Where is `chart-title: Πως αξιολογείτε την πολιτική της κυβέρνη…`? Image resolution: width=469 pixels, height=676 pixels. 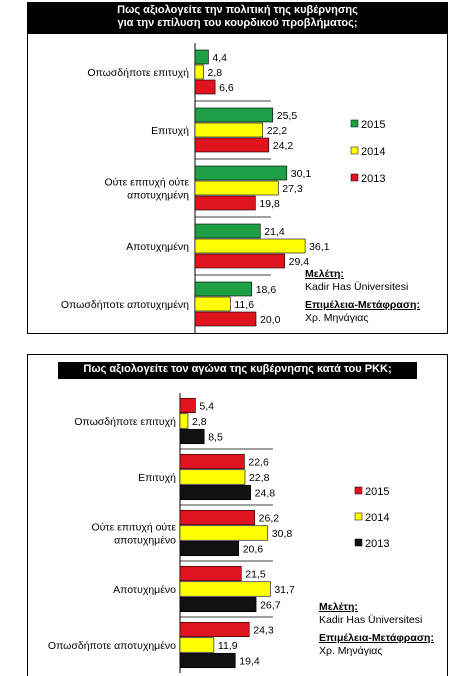 chart-title: Πως αξιολογείτε την πολιτική της κυβέρνη… is located at coordinates (237, 18).